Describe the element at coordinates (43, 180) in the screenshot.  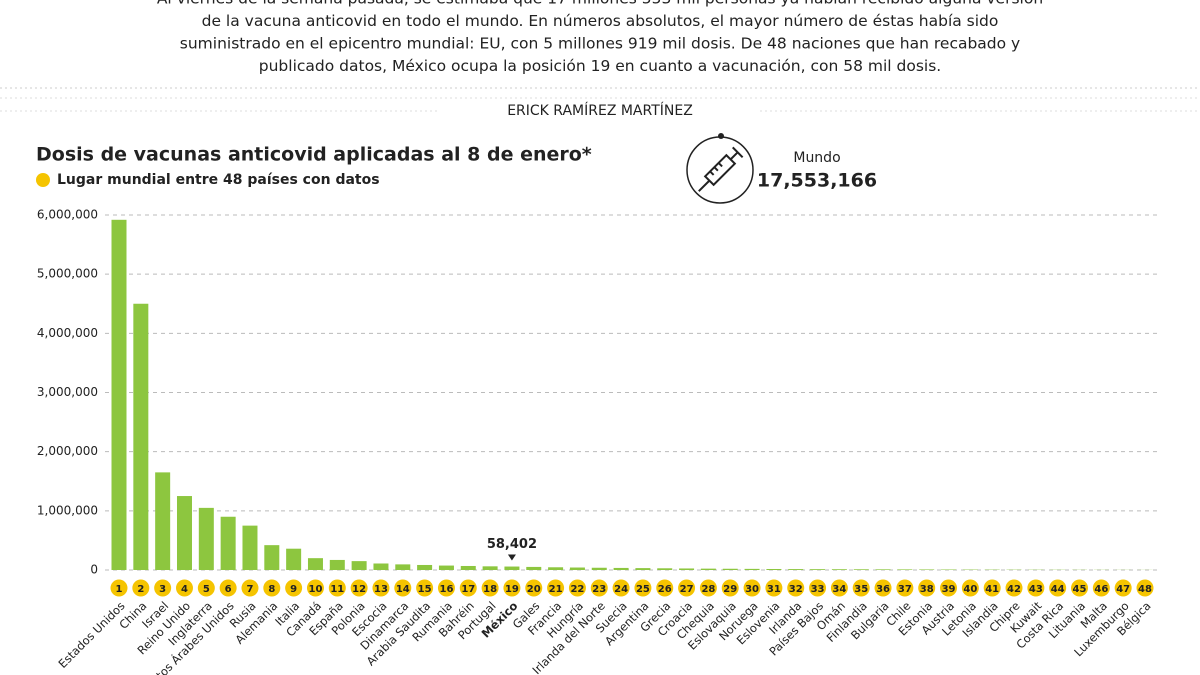
I see `legend-marker` at that location.